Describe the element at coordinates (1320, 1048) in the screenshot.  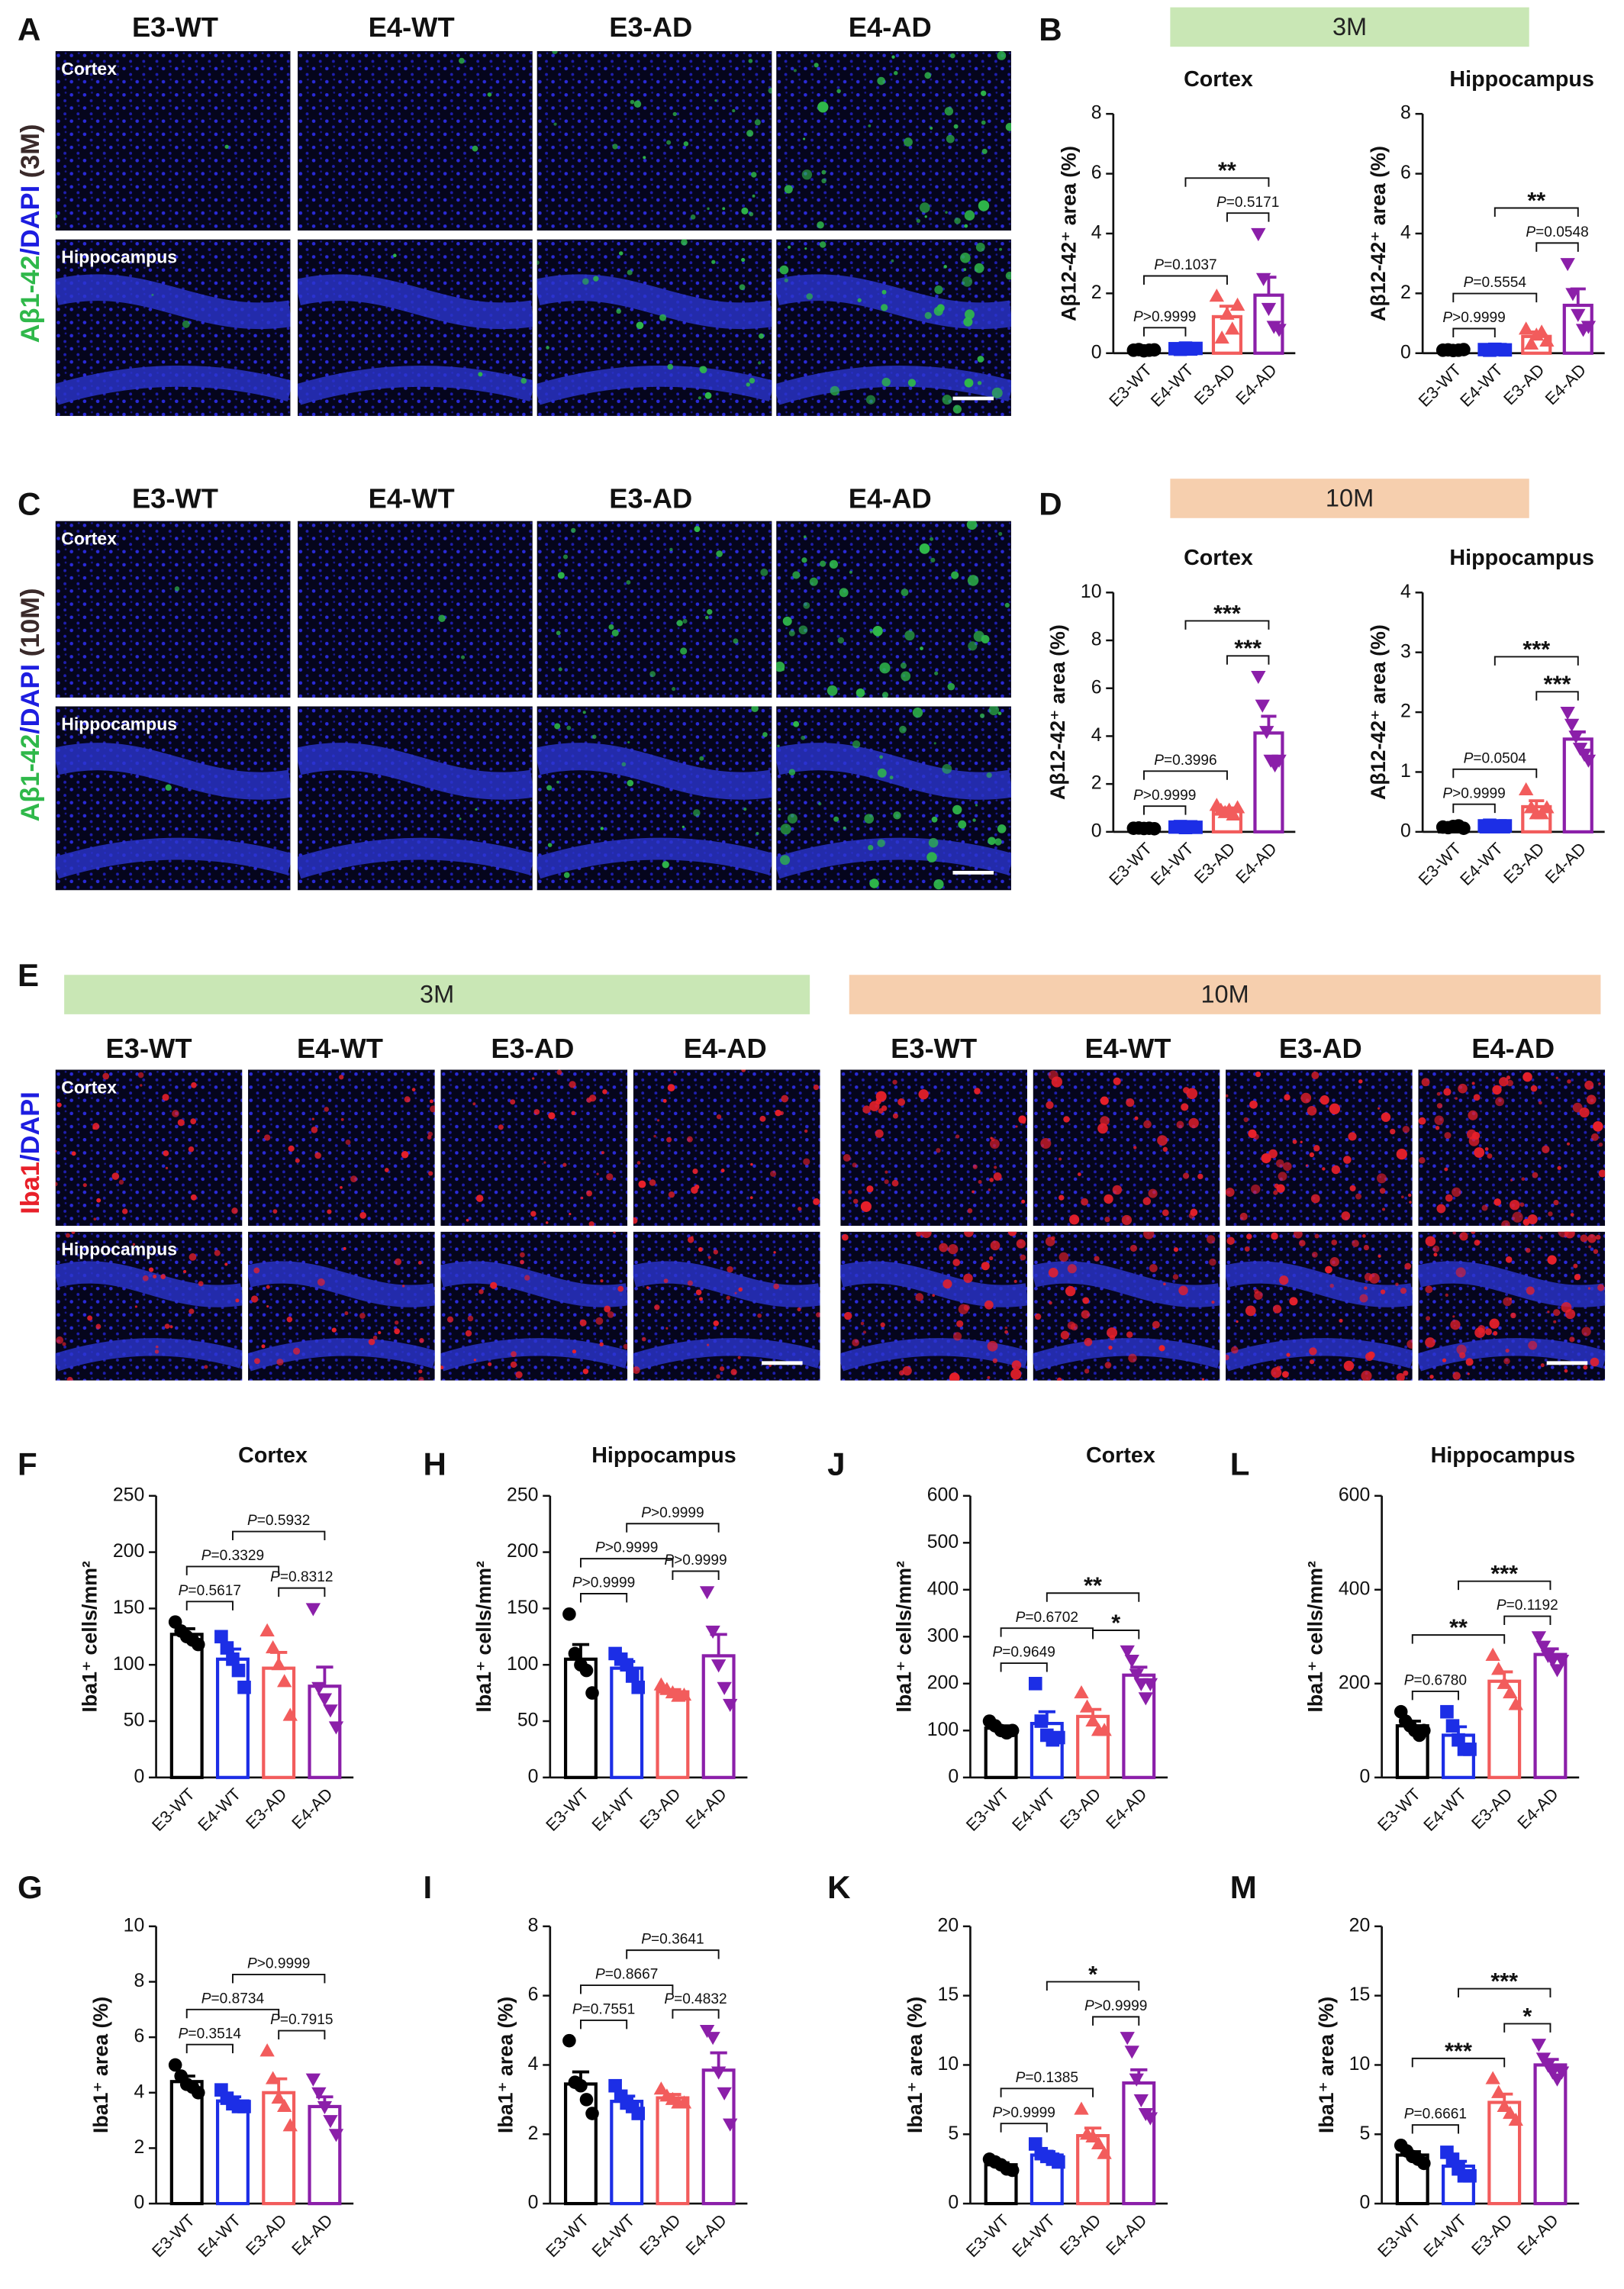
I see `column-header: E3-AD` at that location.